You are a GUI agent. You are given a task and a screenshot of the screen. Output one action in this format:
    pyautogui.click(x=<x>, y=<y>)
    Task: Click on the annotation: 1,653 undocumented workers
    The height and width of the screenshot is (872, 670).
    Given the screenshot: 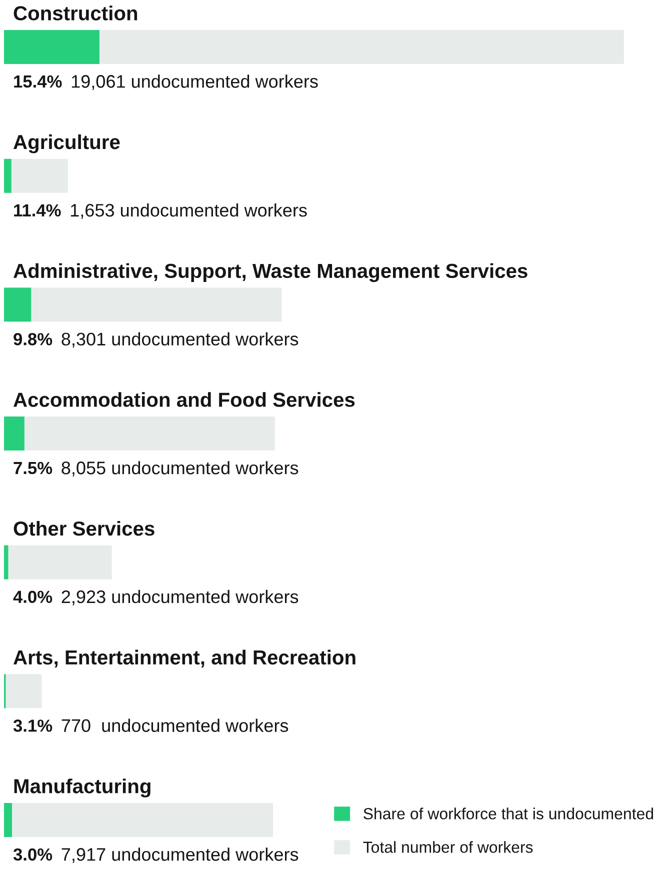 What is the action you would take?
    pyautogui.click(x=188, y=211)
    